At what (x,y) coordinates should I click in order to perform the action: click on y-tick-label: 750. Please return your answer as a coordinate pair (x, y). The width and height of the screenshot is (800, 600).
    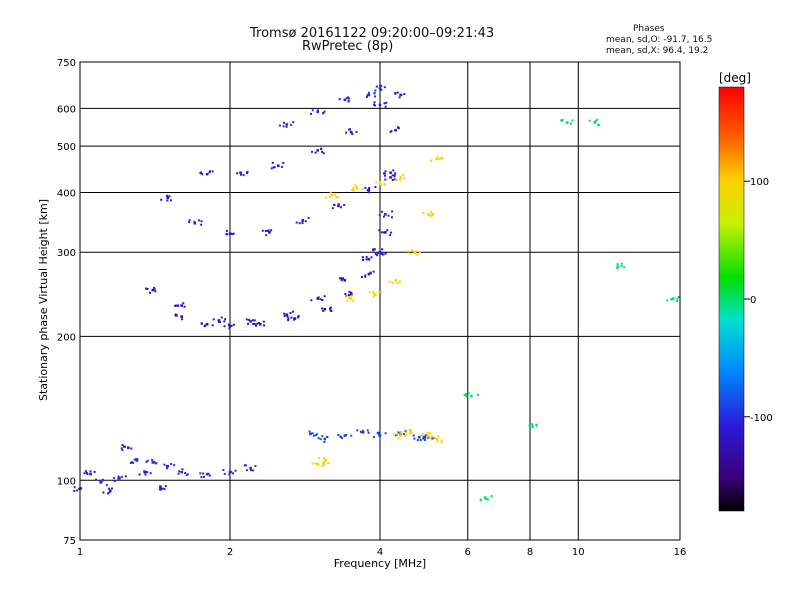
    Looking at the image, I should click on (66, 63).